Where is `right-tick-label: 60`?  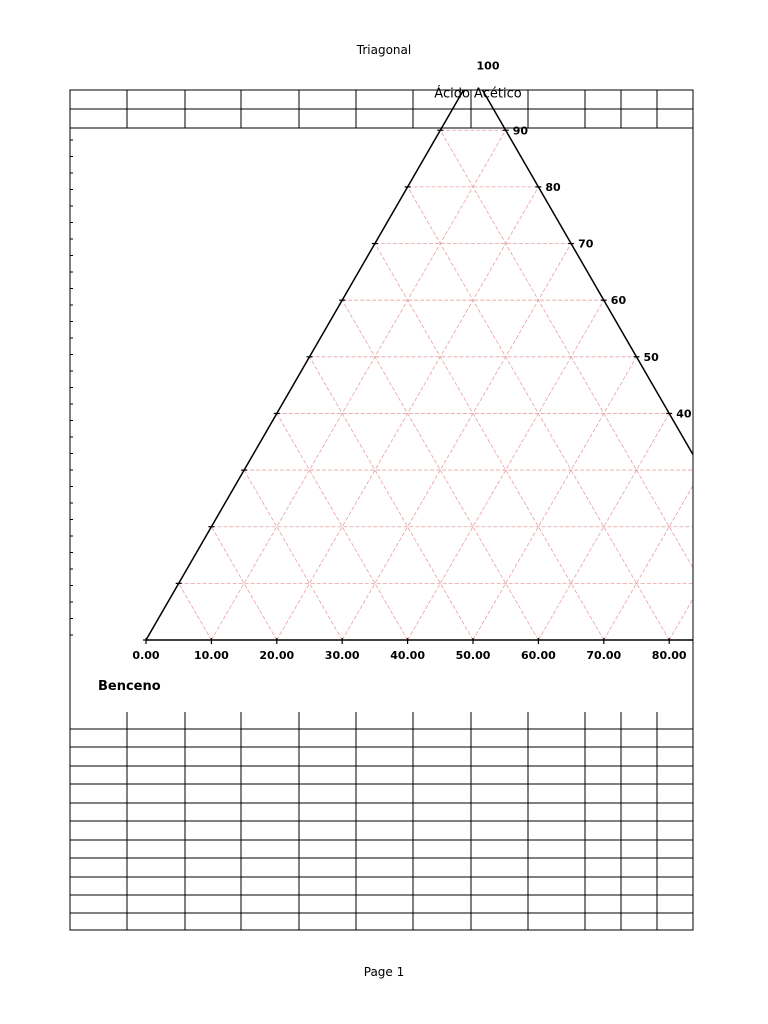 right-tick-label: 60 is located at coordinates (619, 300).